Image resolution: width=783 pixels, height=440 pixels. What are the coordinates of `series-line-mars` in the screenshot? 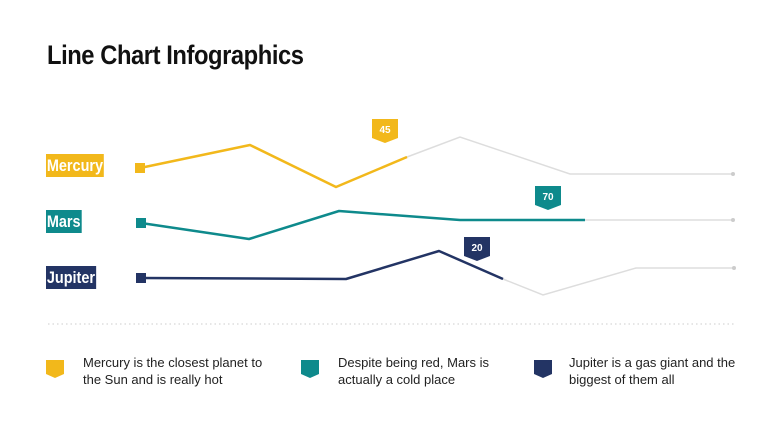 It's located at (362, 225).